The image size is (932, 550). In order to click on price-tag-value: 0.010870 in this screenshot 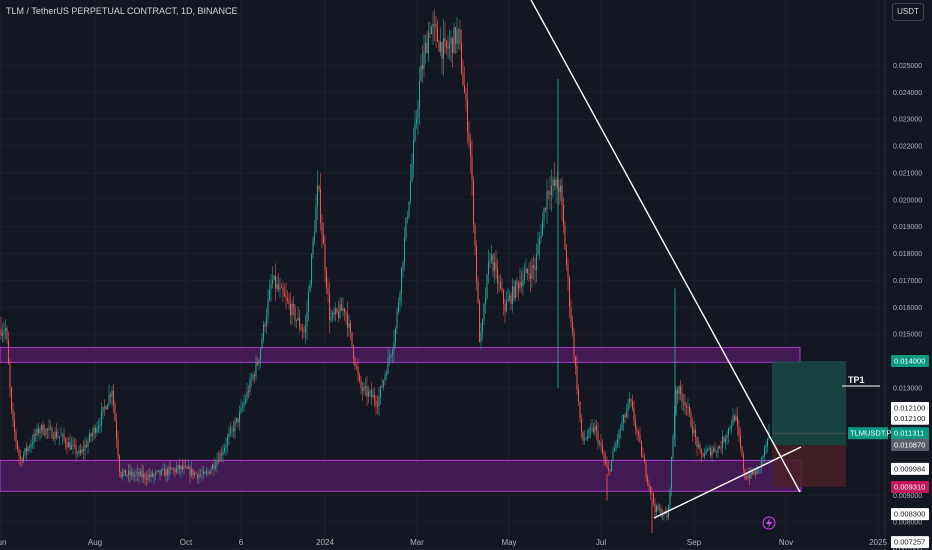, I will do `click(909, 445)`.